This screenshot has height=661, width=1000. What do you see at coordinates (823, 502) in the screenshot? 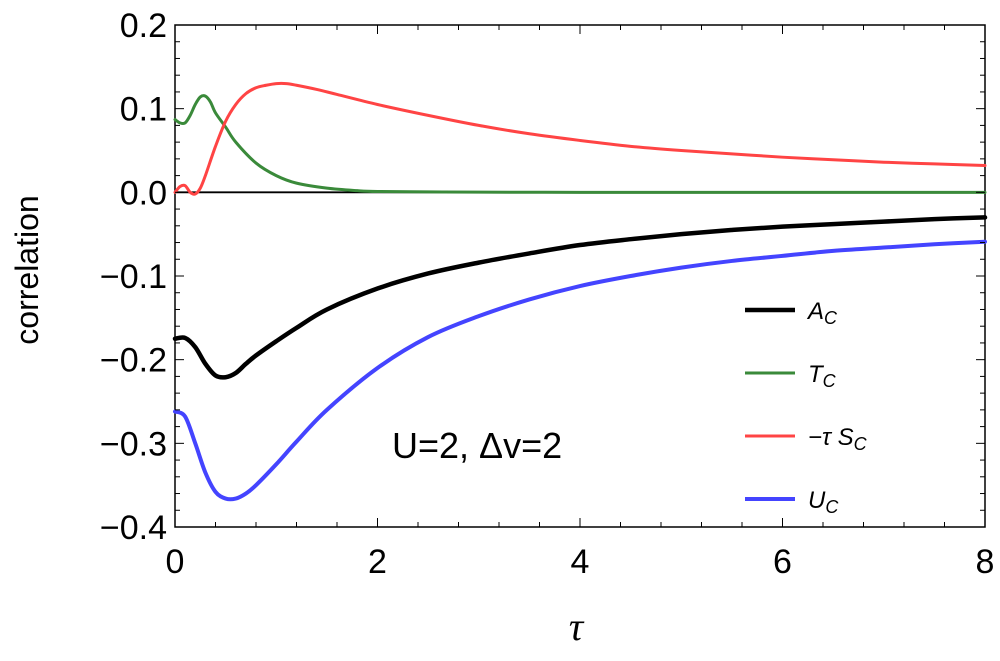
I see `legend-label: UC` at bounding box center [823, 502].